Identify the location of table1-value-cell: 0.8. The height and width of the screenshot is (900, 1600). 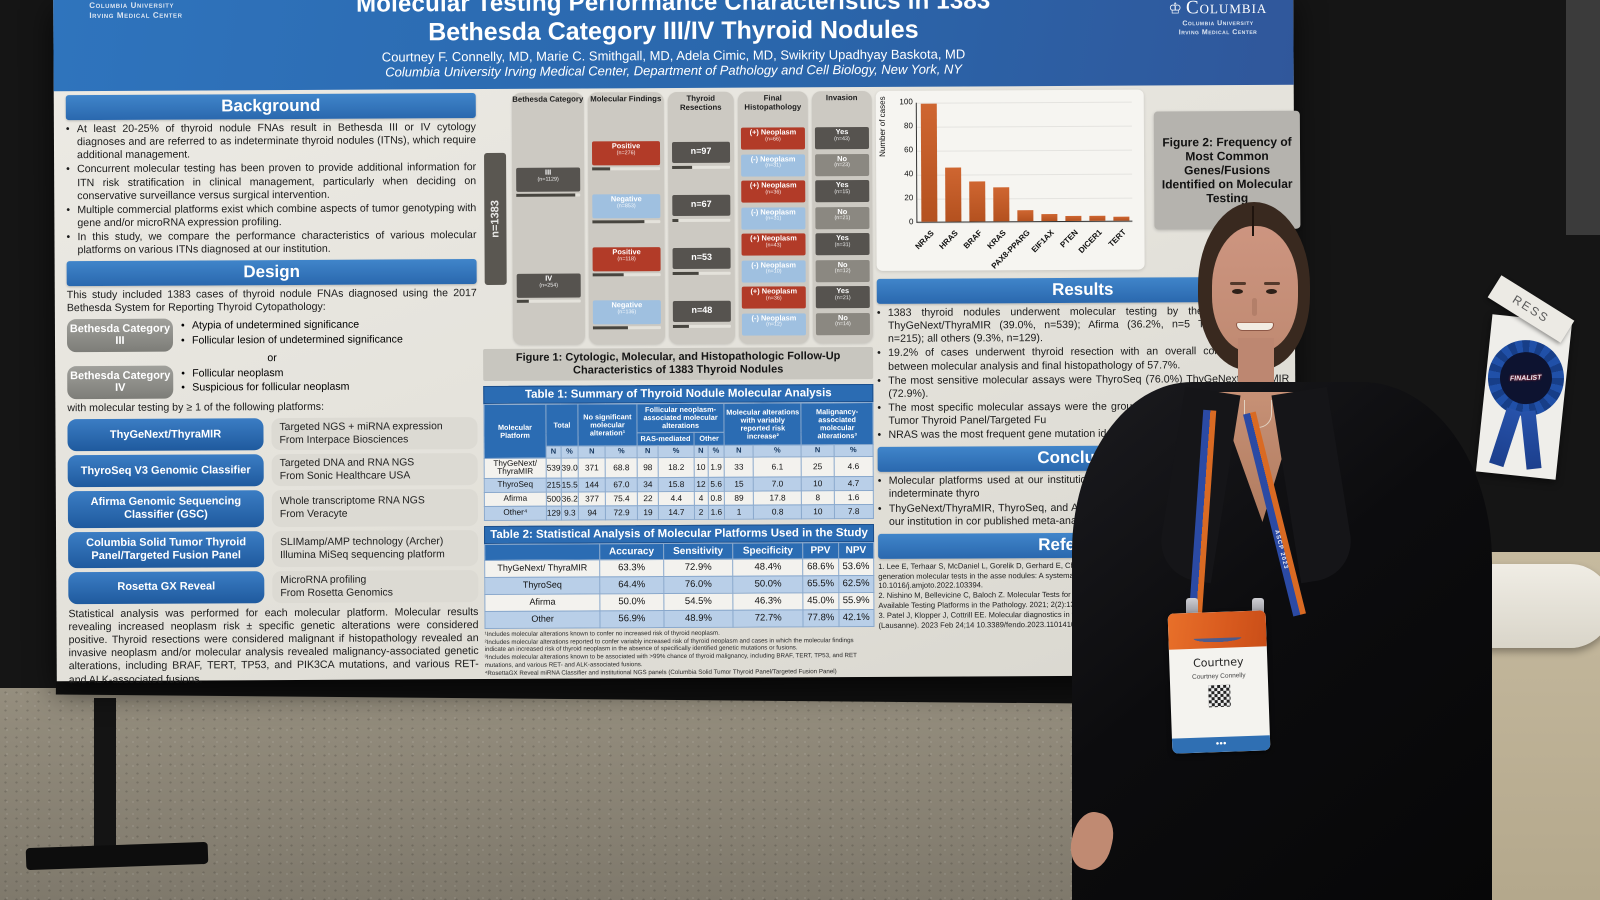
(716, 498).